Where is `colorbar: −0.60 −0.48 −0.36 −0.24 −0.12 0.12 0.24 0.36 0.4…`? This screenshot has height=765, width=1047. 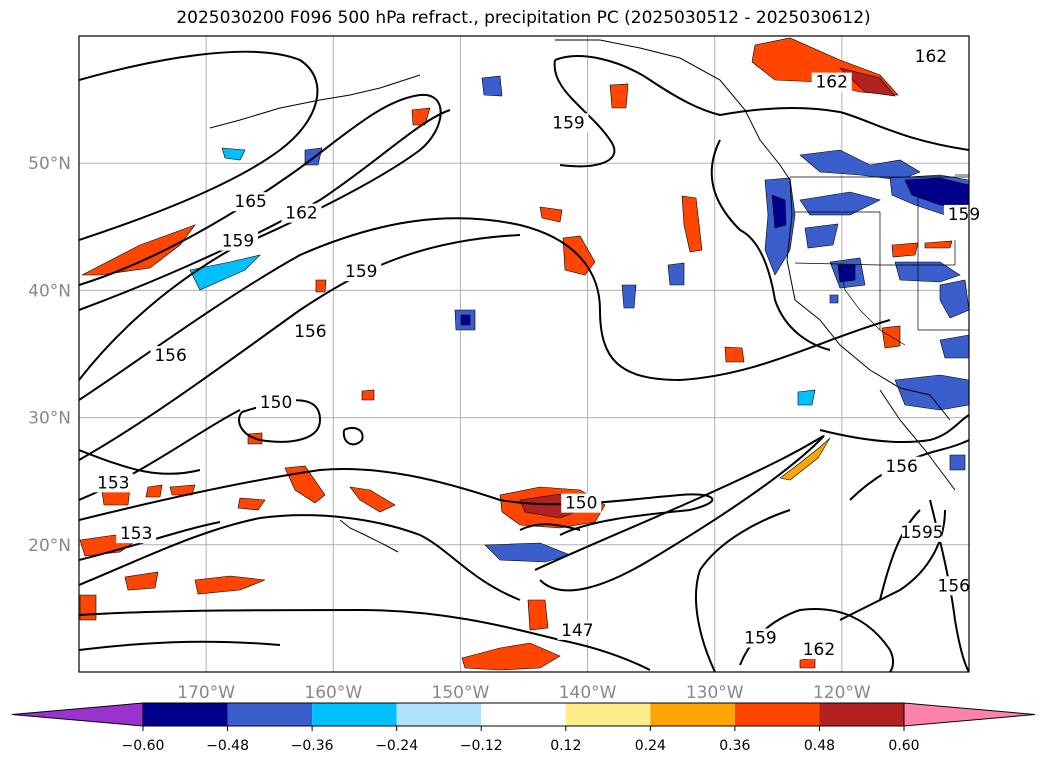
colorbar: −0.60 −0.48 −0.36 −0.24 −0.12 0.12 0.24 0.36 0.4… is located at coordinates (523, 728).